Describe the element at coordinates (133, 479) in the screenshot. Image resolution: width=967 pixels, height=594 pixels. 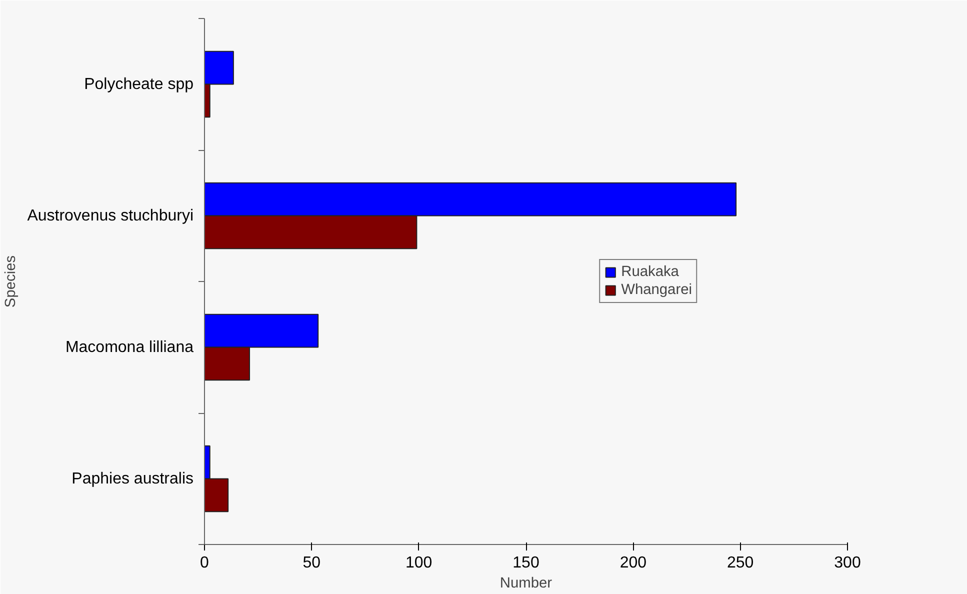
I see `y-tick-label: Paphies australis` at that location.